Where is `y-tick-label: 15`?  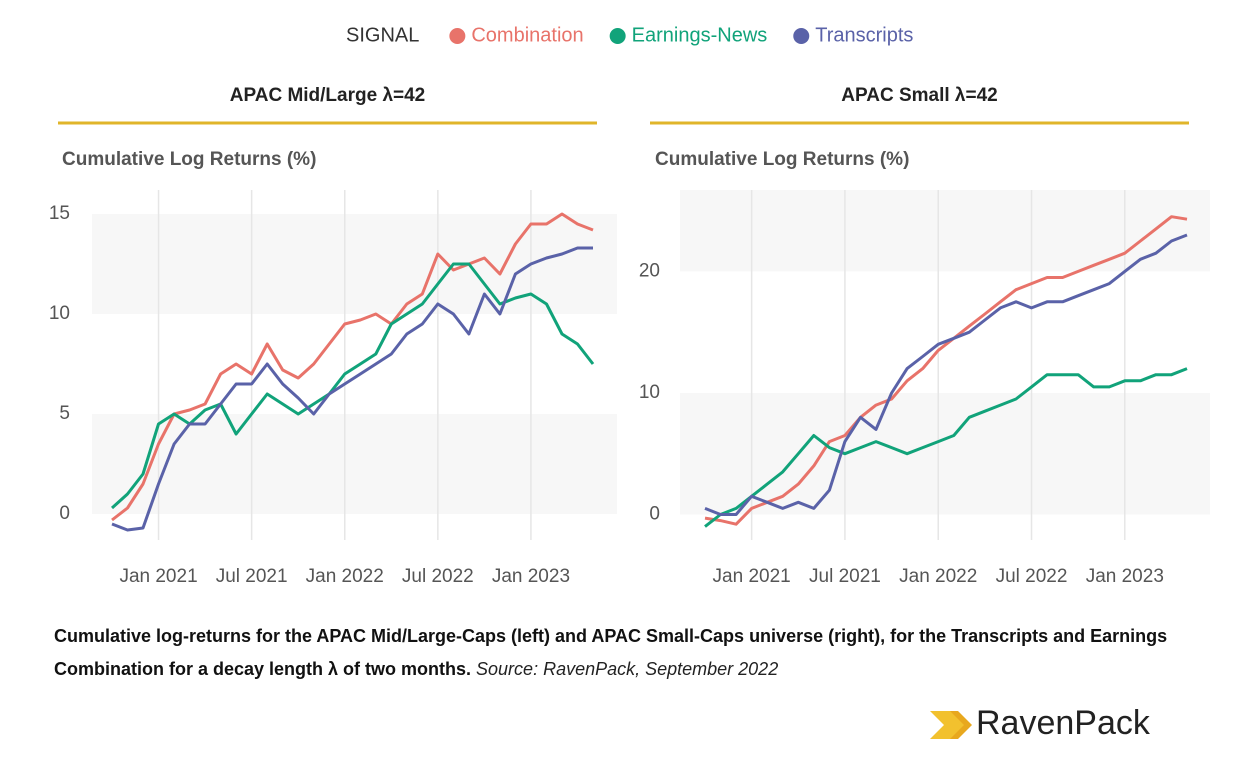
y-tick-label: 15 is located at coordinates (59, 213).